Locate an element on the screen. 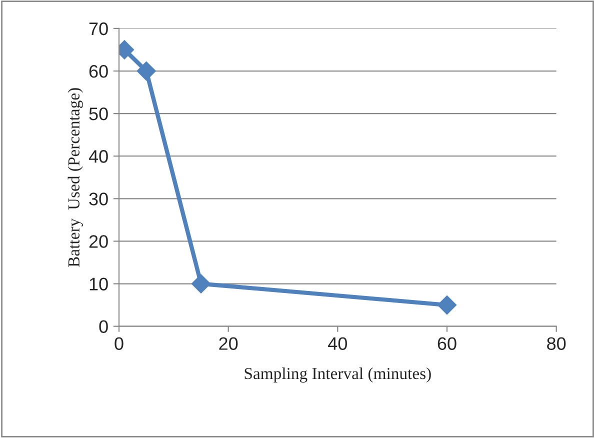 The height and width of the screenshot is (438, 595). y-tick-label: 0 is located at coordinates (103, 327).